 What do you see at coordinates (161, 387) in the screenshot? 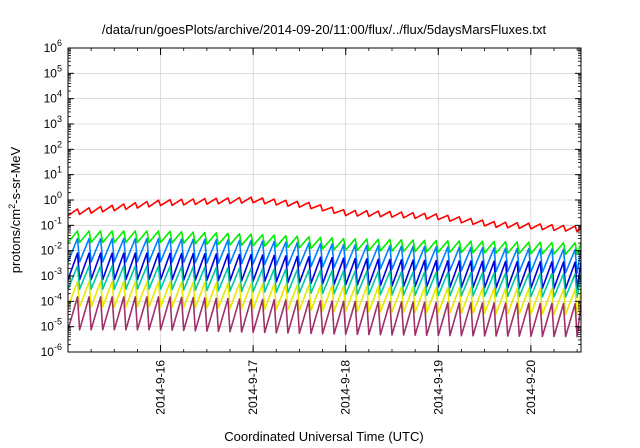
I see `x-tick-label: 2014-9-16` at bounding box center [161, 387].